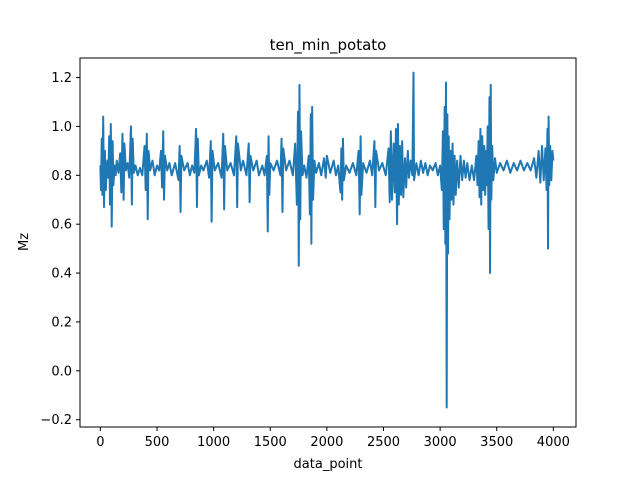 Image resolution: width=640 pixels, height=480 pixels. What do you see at coordinates (61, 371) in the screenshot?
I see `y-tick-label: 0.0` at bounding box center [61, 371].